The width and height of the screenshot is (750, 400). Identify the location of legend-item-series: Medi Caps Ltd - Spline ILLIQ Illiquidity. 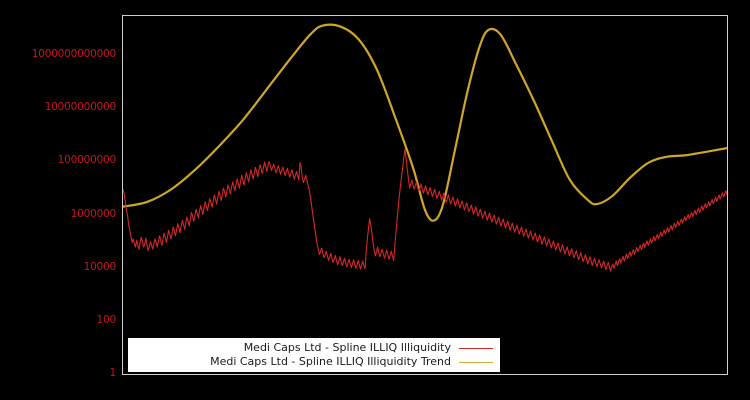
(314, 348).